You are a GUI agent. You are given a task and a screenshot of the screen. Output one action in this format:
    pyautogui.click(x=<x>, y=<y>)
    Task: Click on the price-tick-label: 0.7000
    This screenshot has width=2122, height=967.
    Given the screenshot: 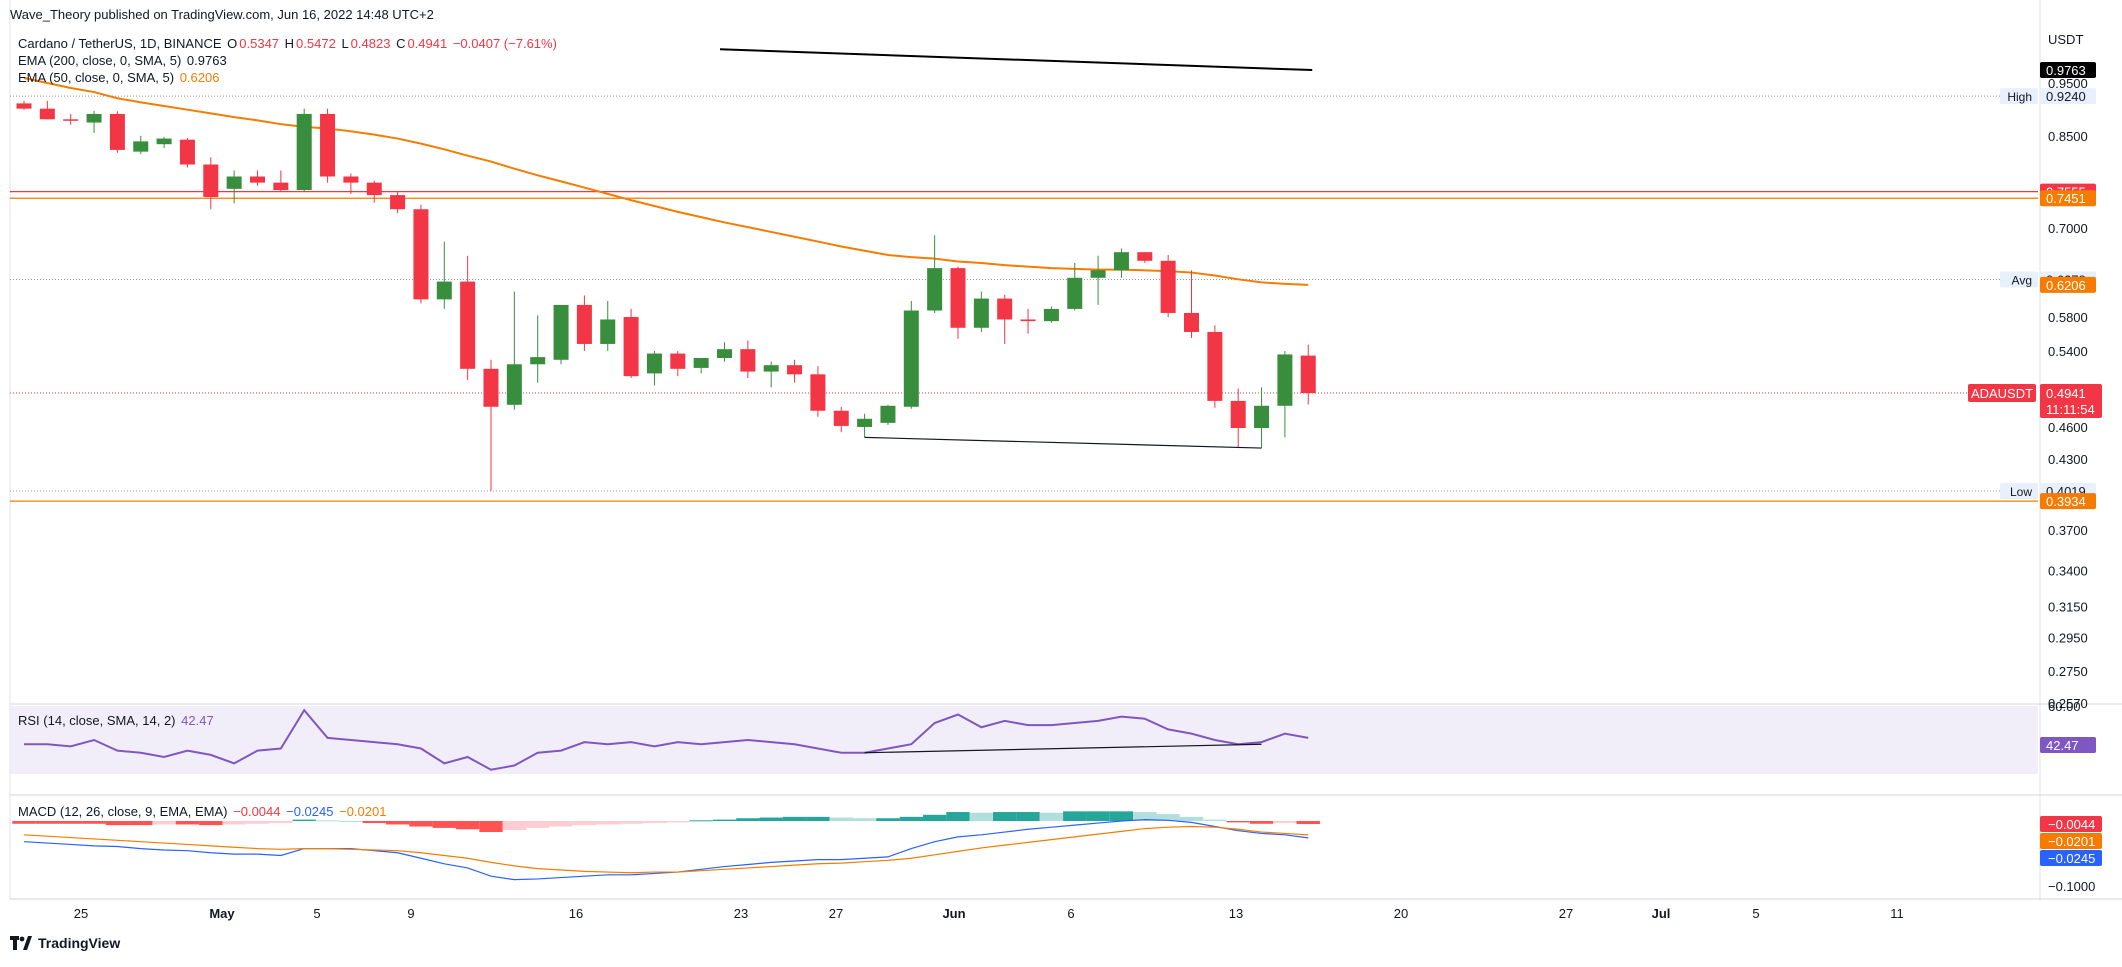 What is the action you would take?
    pyautogui.click(x=2068, y=228)
    